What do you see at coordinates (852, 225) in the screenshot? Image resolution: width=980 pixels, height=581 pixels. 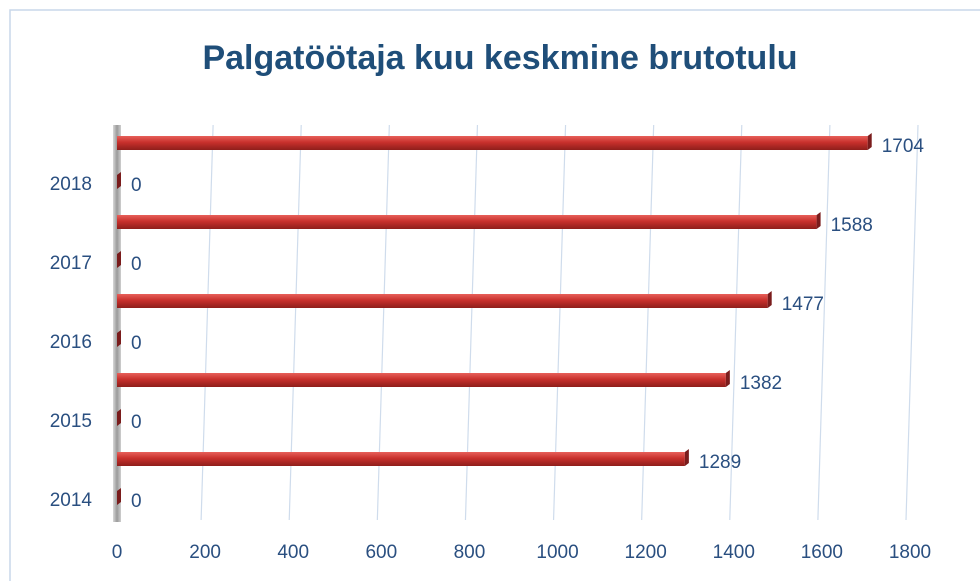 I see `value-label: 1588` at bounding box center [852, 225].